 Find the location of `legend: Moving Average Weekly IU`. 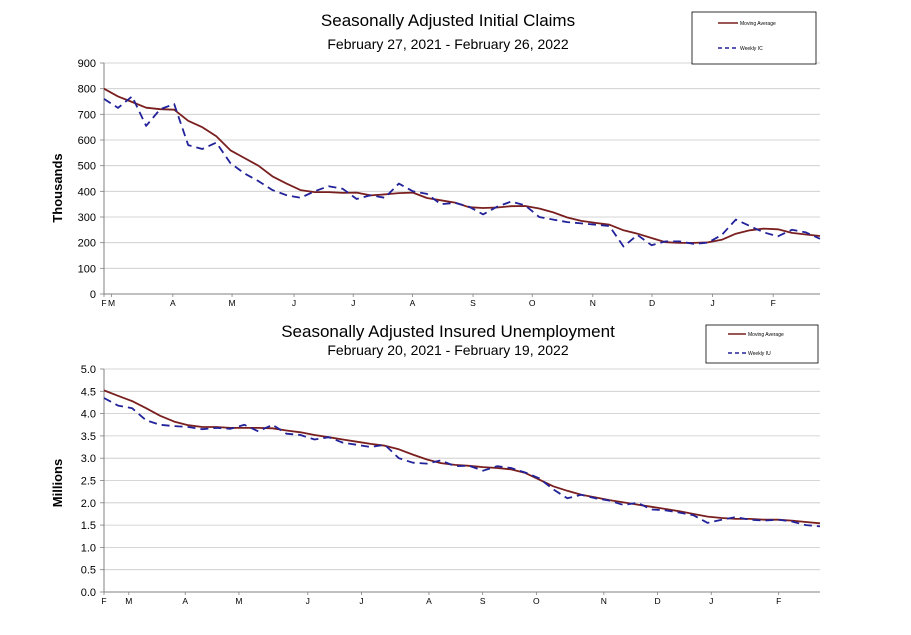

legend: Moving Average Weekly IU is located at coordinates (762, 344).